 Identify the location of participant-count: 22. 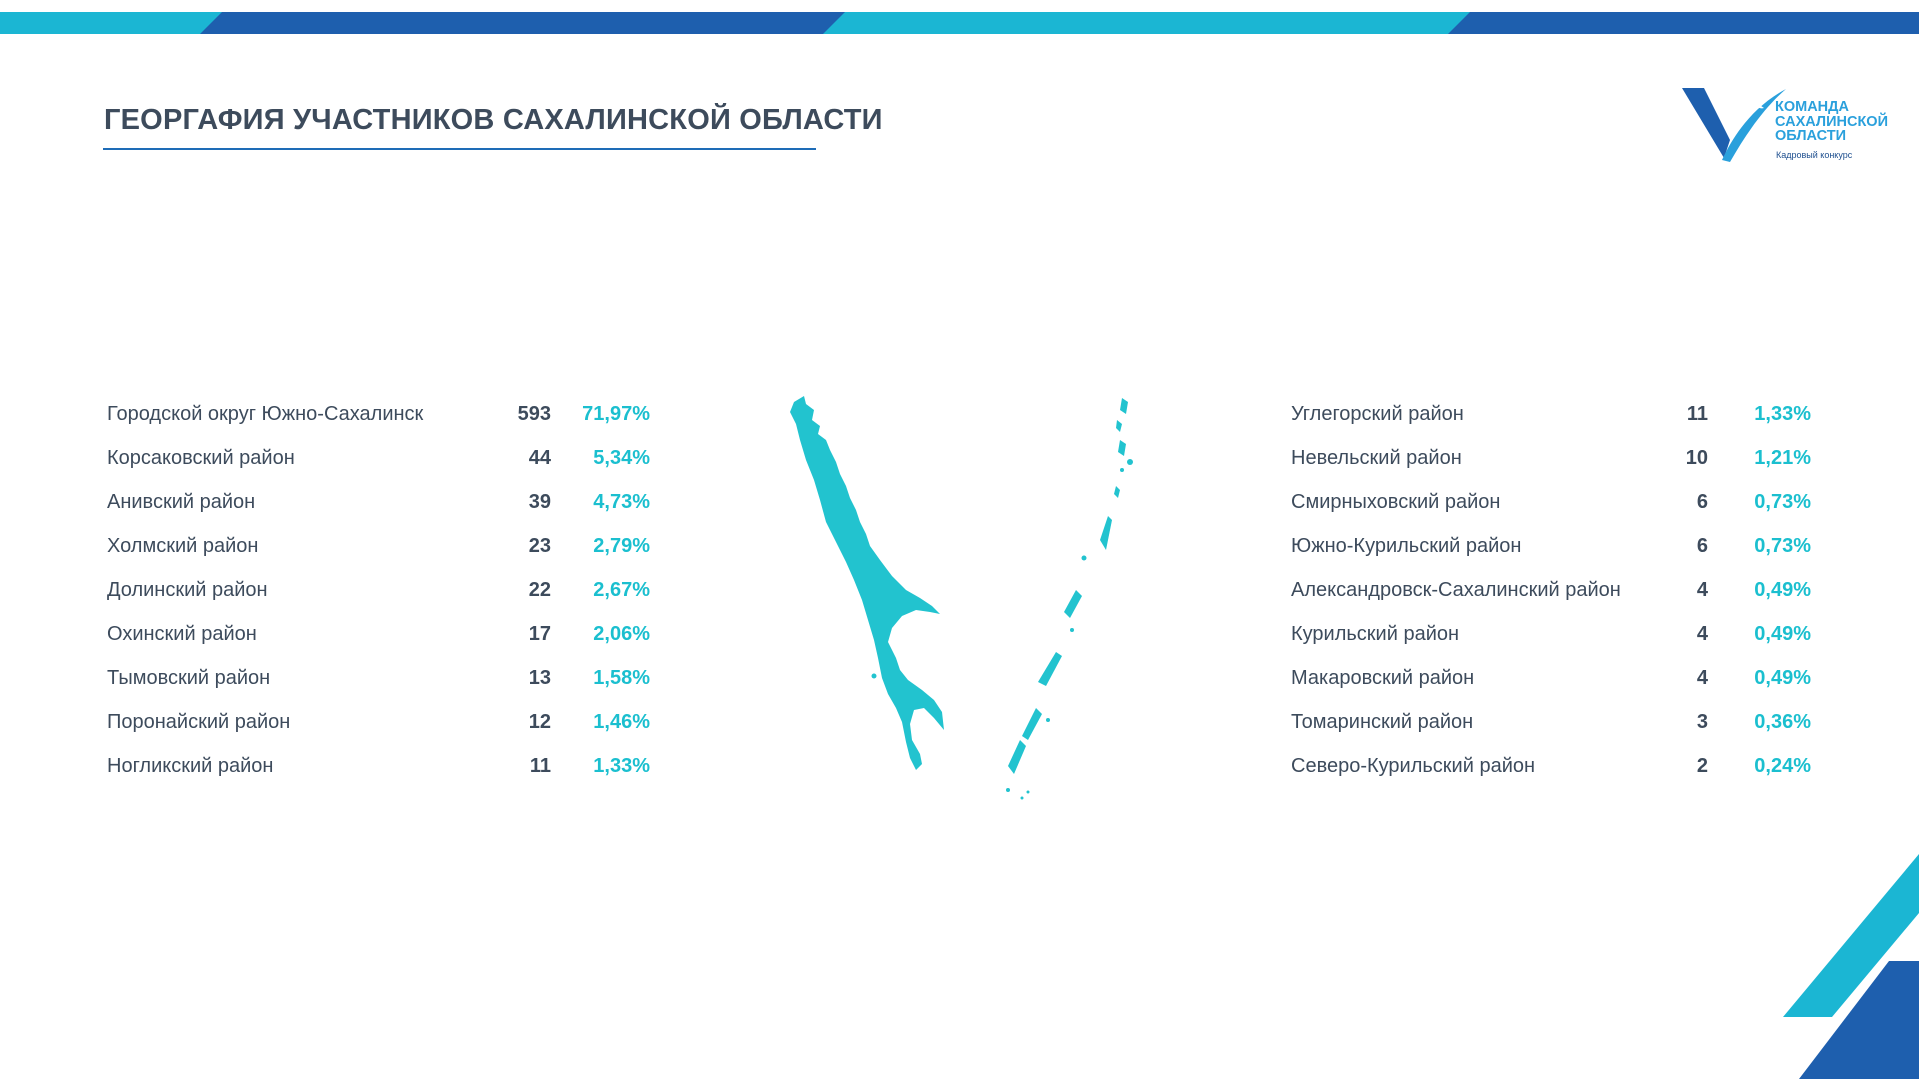
(539, 590).